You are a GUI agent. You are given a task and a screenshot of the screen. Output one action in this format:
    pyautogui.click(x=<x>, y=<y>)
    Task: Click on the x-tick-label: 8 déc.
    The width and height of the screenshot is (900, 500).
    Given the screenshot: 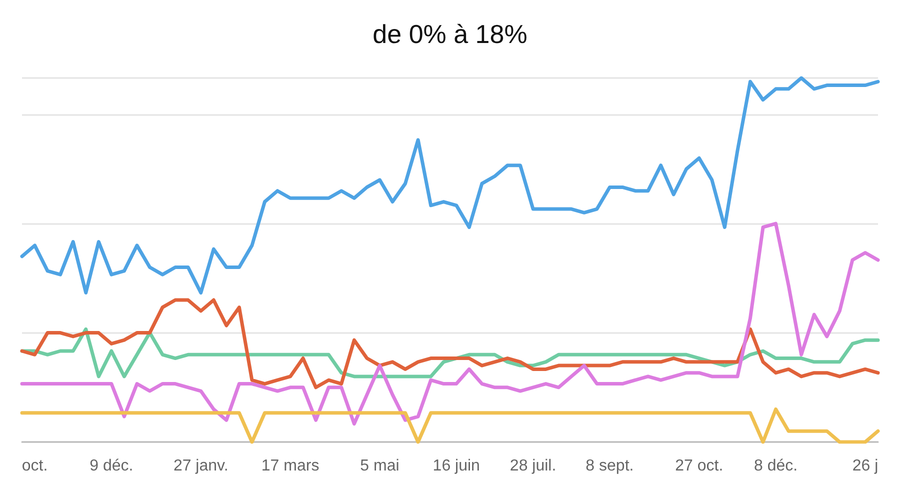 What is the action you would take?
    pyautogui.click(x=776, y=466)
    